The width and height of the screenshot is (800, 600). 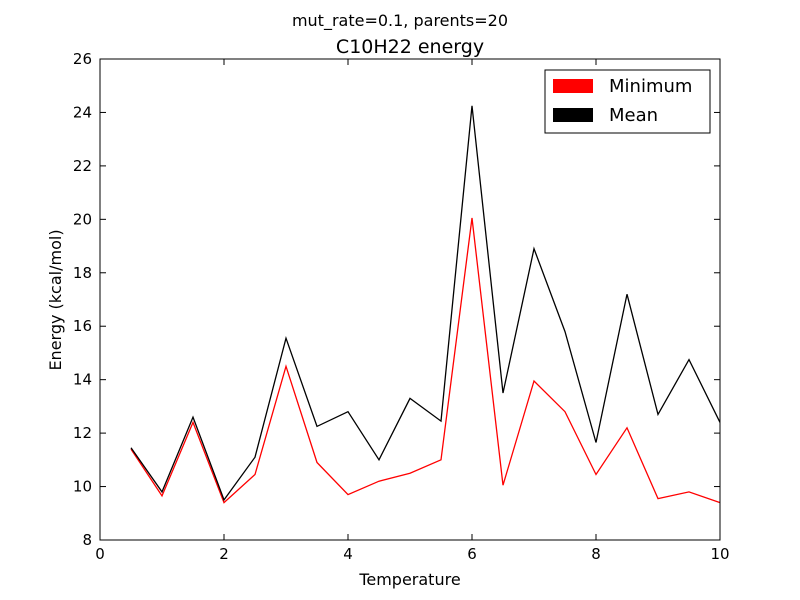 I want to click on legend-label-mean: Mean, so click(x=633, y=115).